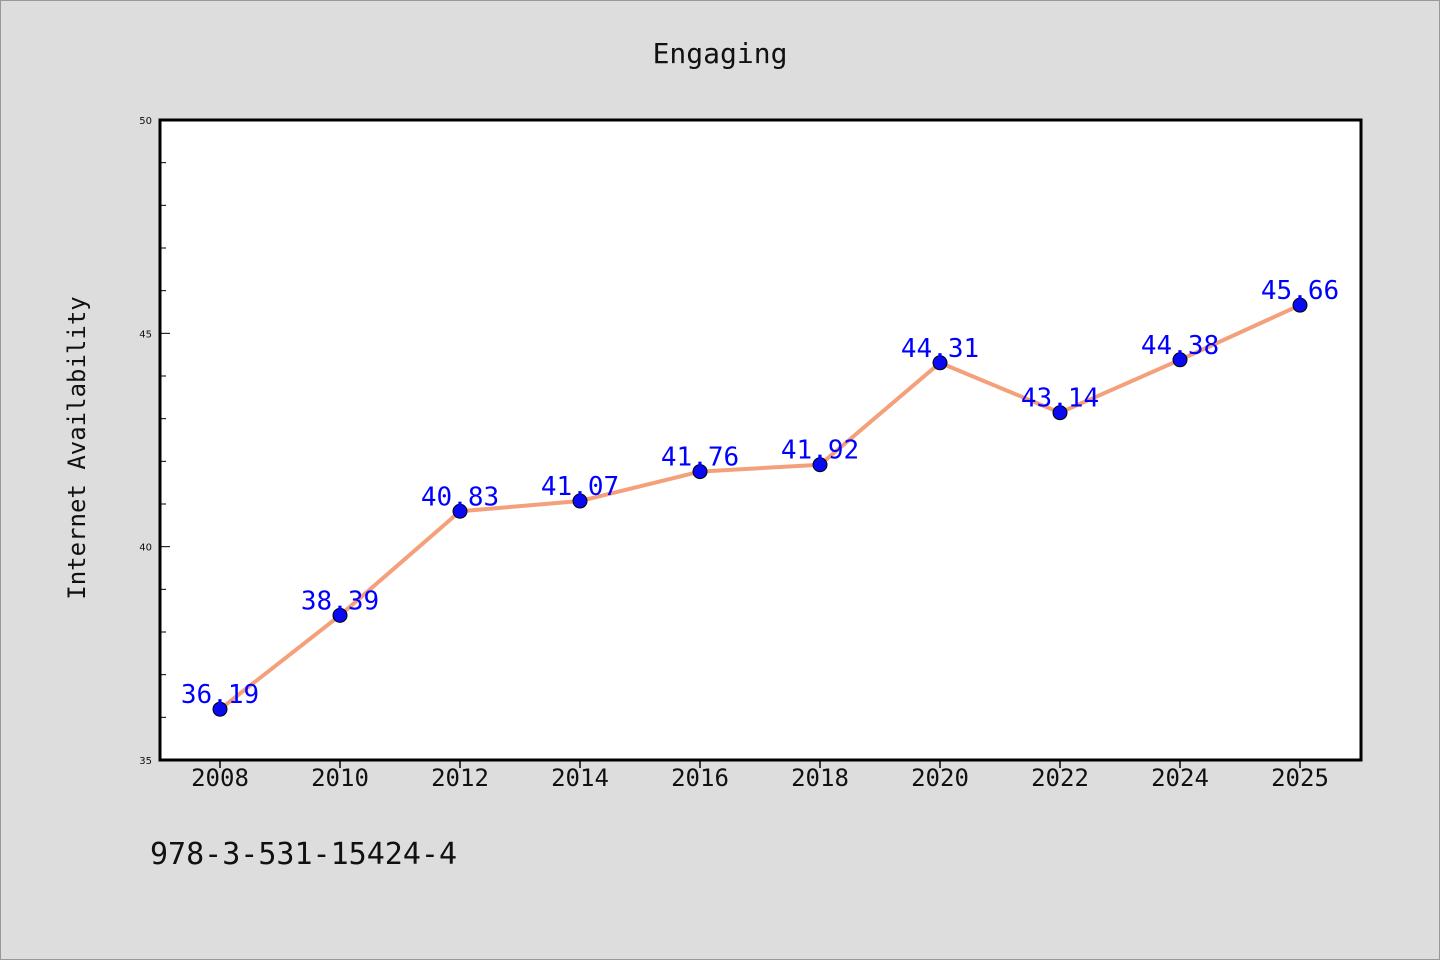 The height and width of the screenshot is (960, 1440). Describe the element at coordinates (1180, 346) in the screenshot. I see `data-label: 44.38` at that location.